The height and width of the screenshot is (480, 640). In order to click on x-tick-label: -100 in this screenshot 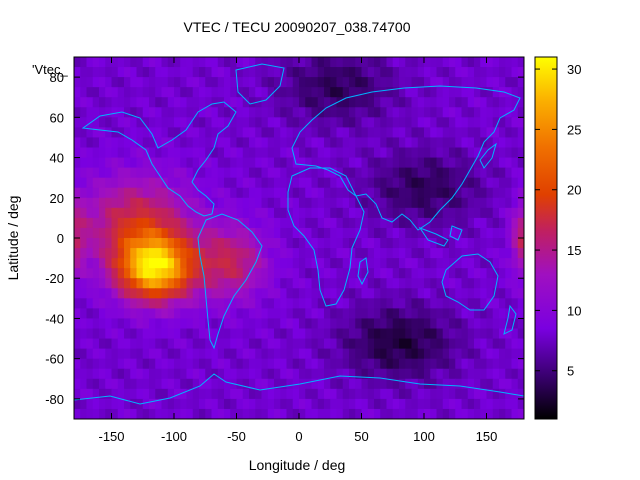, I will do `click(174, 436)`.